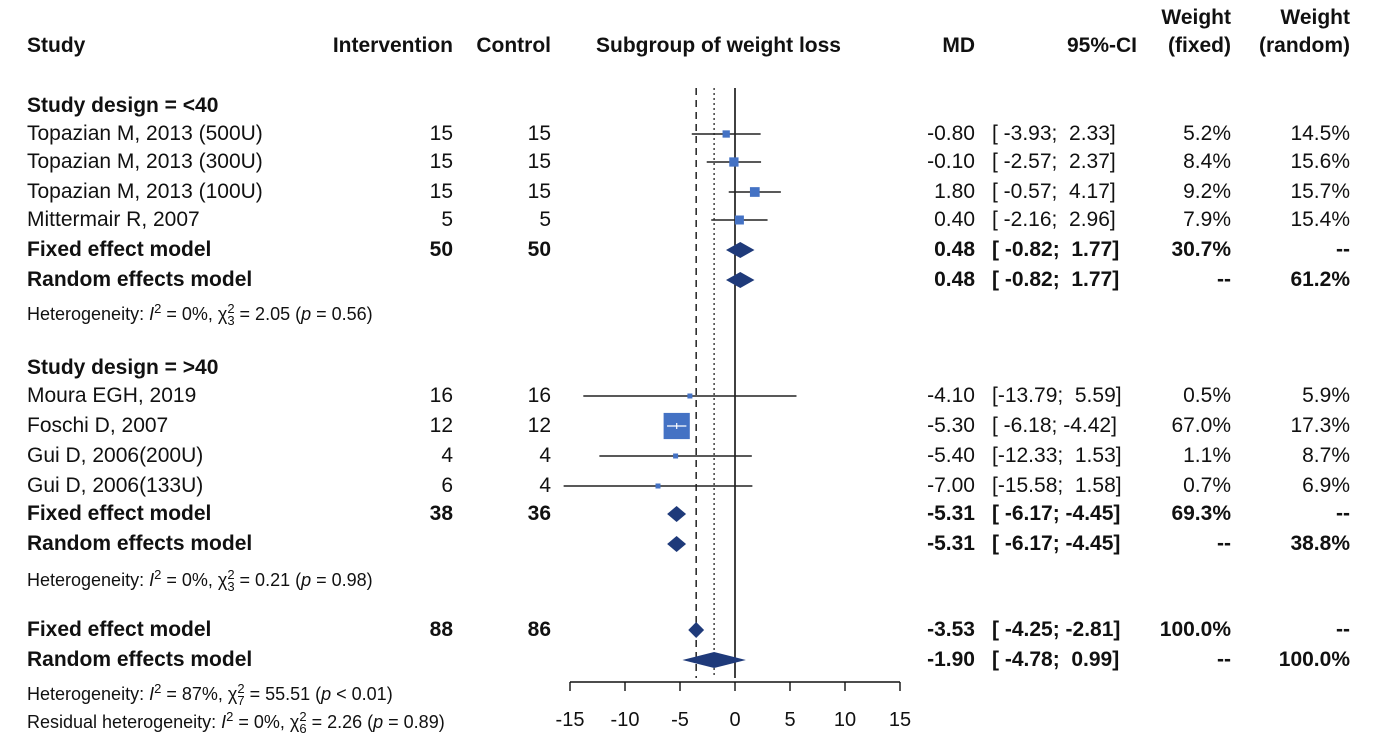 Image resolution: width=1376 pixels, height=740 pixels. What do you see at coordinates (115, 485) in the screenshot?
I see `study-label: Gui D, 2006(133U)` at bounding box center [115, 485].